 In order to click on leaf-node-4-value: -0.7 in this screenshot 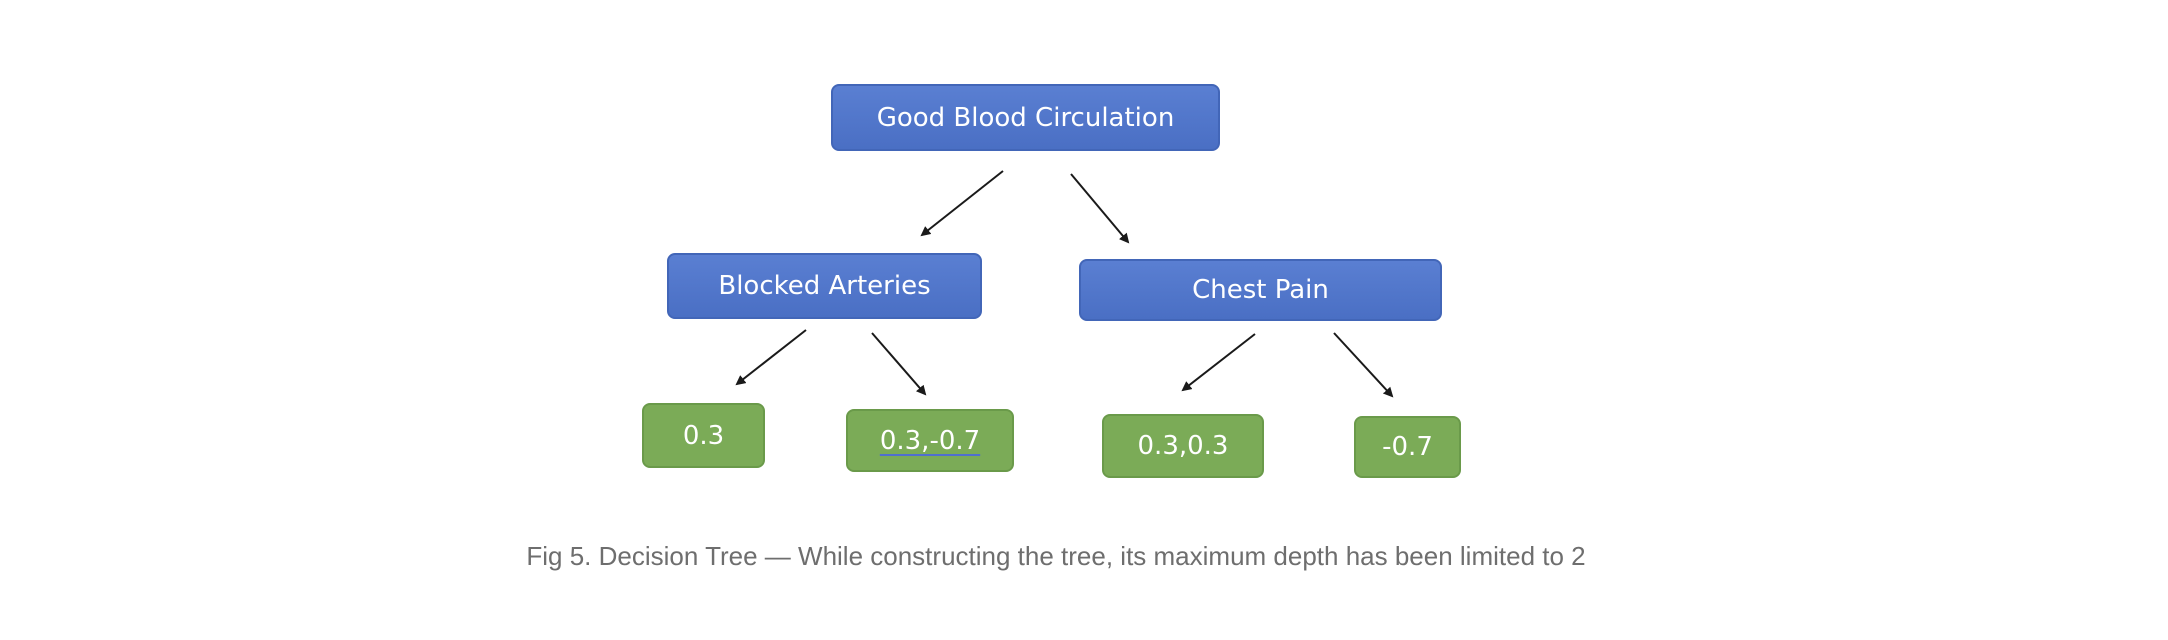, I will do `click(1407, 447)`.